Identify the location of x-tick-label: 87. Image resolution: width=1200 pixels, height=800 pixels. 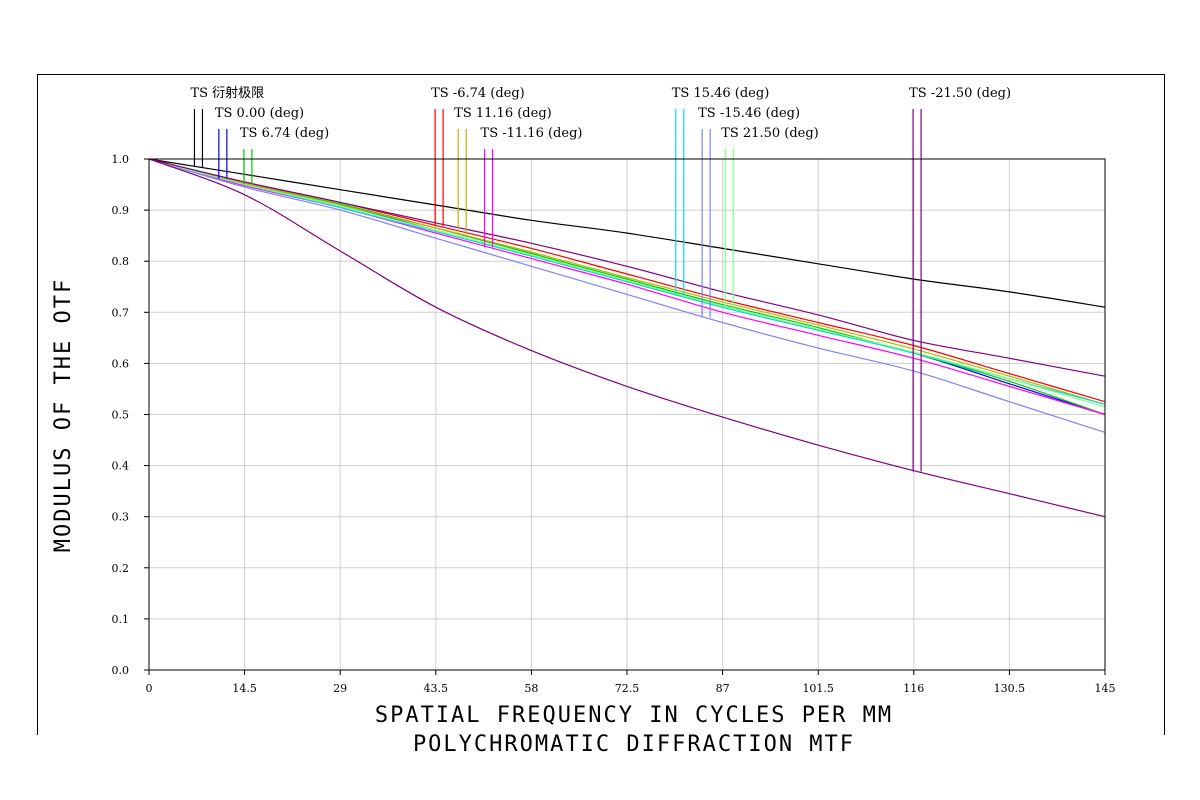
(723, 688).